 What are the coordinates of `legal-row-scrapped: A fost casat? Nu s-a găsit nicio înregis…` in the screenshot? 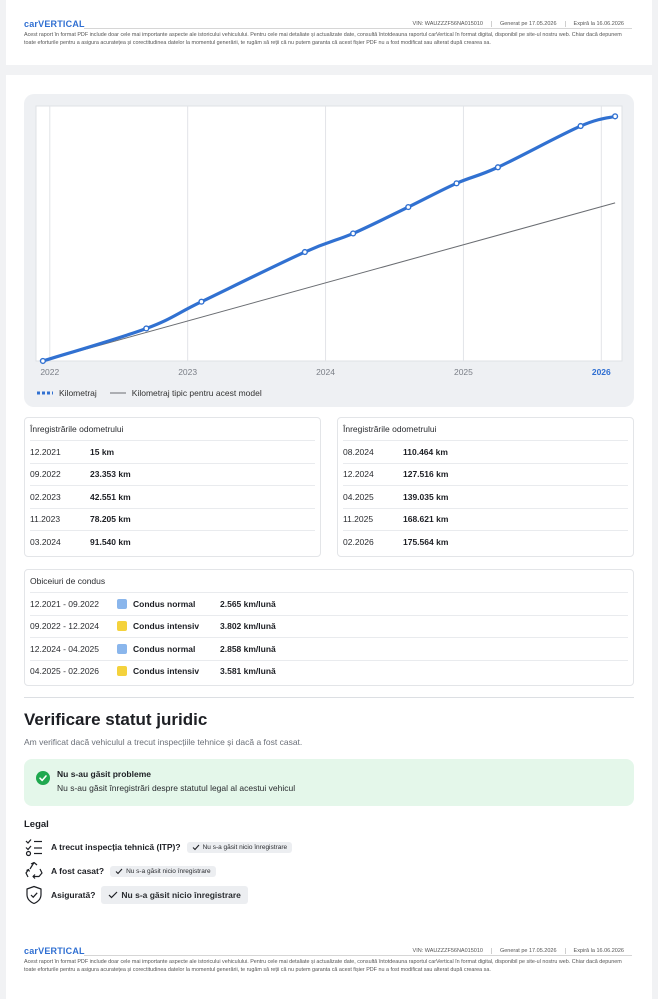 It's located at (120, 871).